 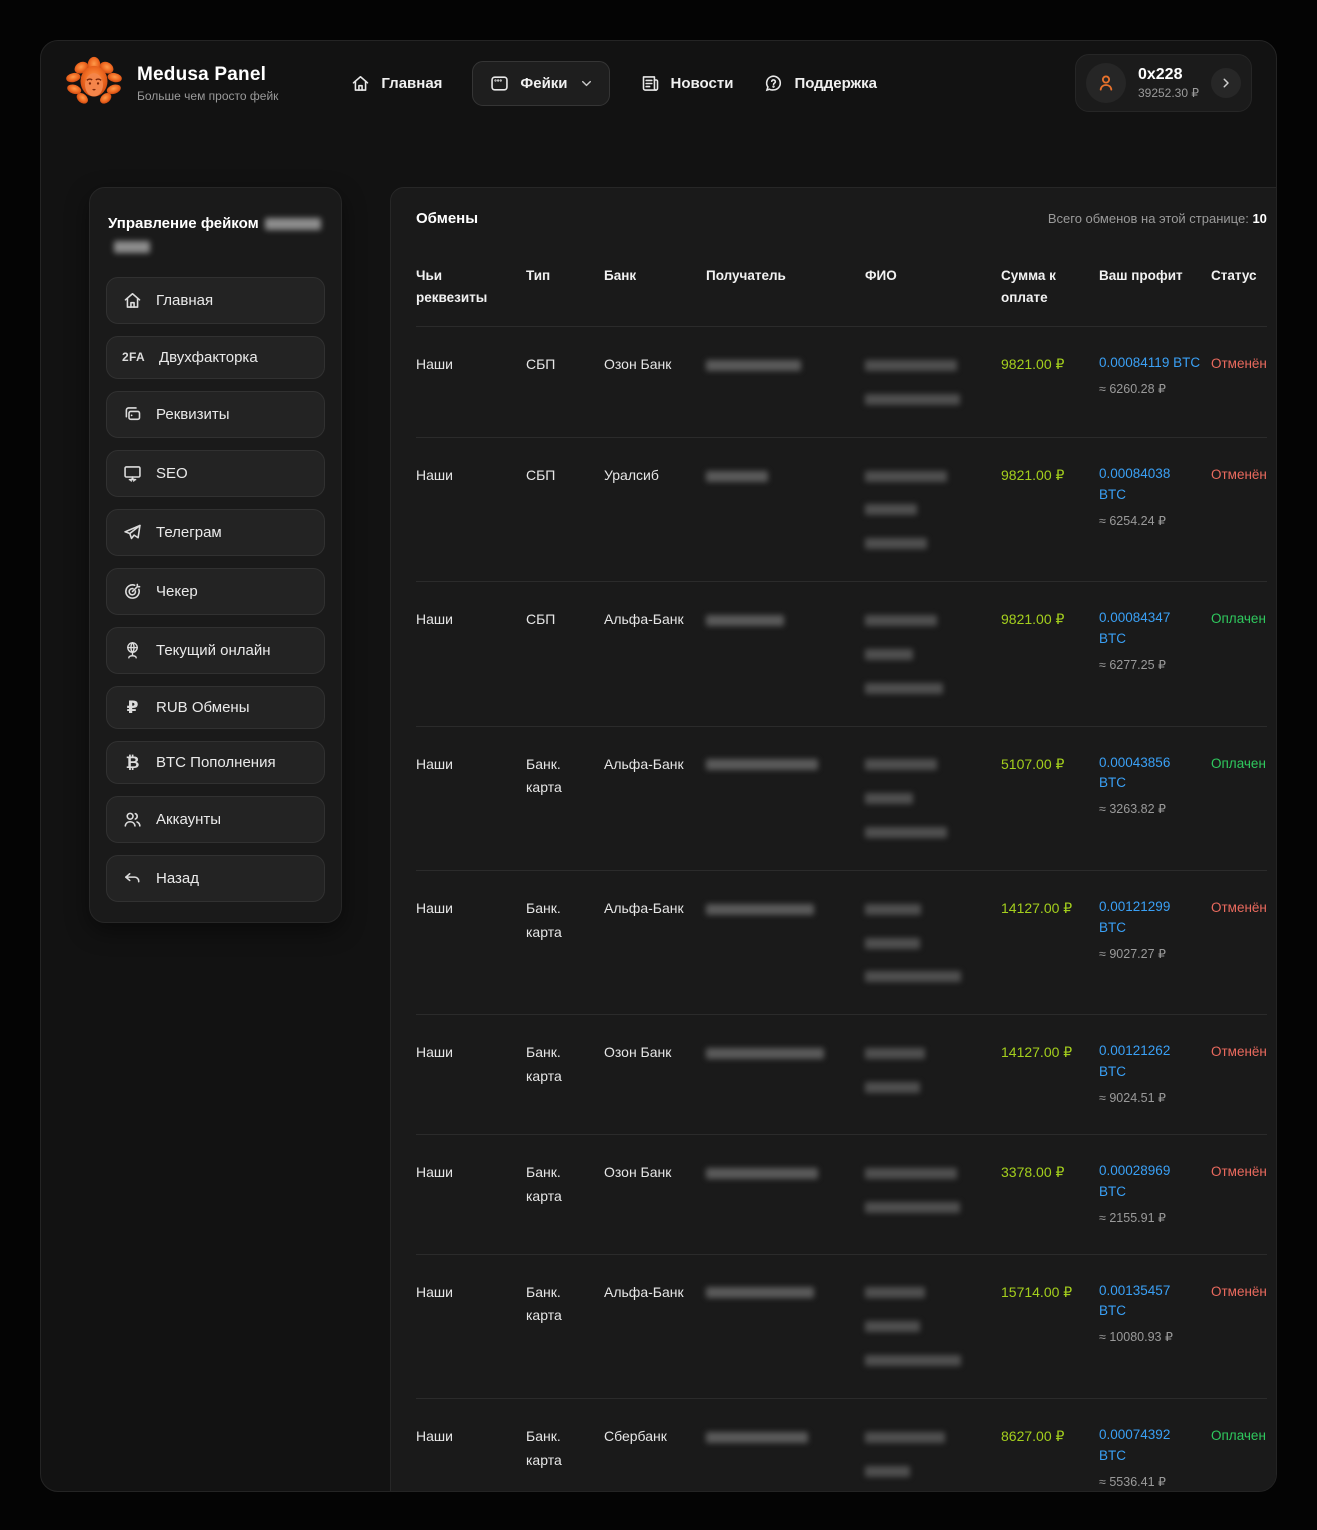 What do you see at coordinates (541, 364) in the screenshot?
I see `cell-type: СБП` at bounding box center [541, 364].